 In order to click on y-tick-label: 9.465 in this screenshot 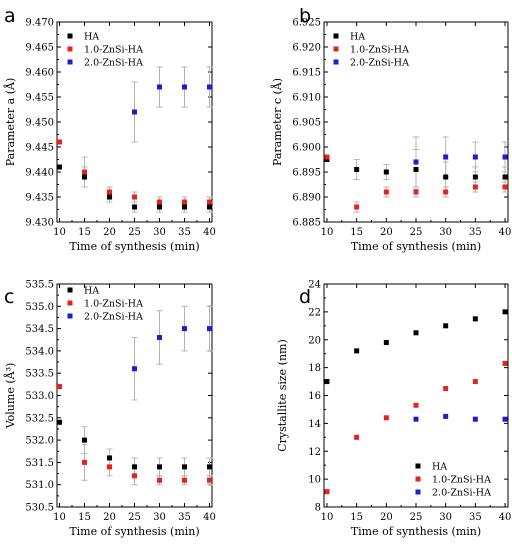, I will do `click(39, 48)`.